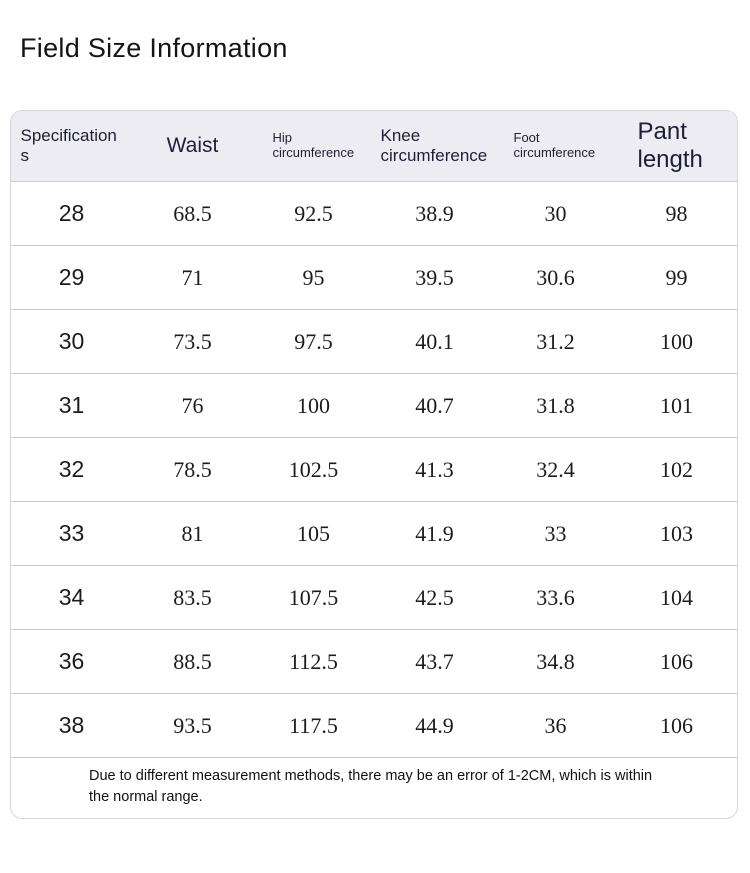 The width and height of the screenshot is (750, 873). What do you see at coordinates (313, 661) in the screenshot?
I see `value-cell: 112.5` at bounding box center [313, 661].